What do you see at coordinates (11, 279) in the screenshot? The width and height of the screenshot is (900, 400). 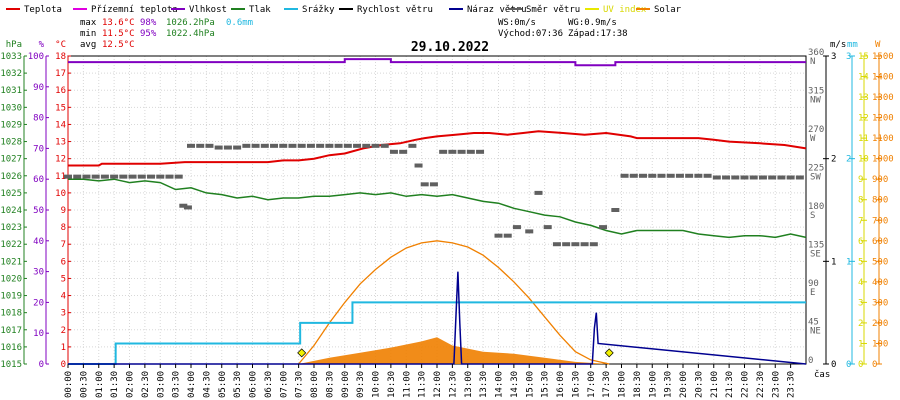 I see `left-axis-tick-label: 1020` at bounding box center [11, 279].